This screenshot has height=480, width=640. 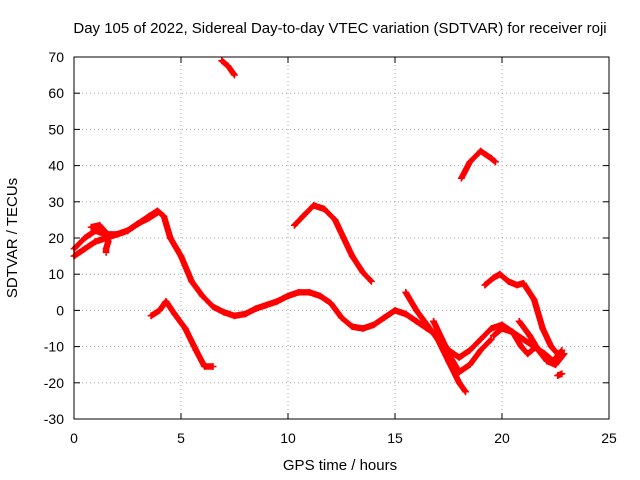 What do you see at coordinates (288, 438) in the screenshot?
I see `x-tick-label: 10` at bounding box center [288, 438].